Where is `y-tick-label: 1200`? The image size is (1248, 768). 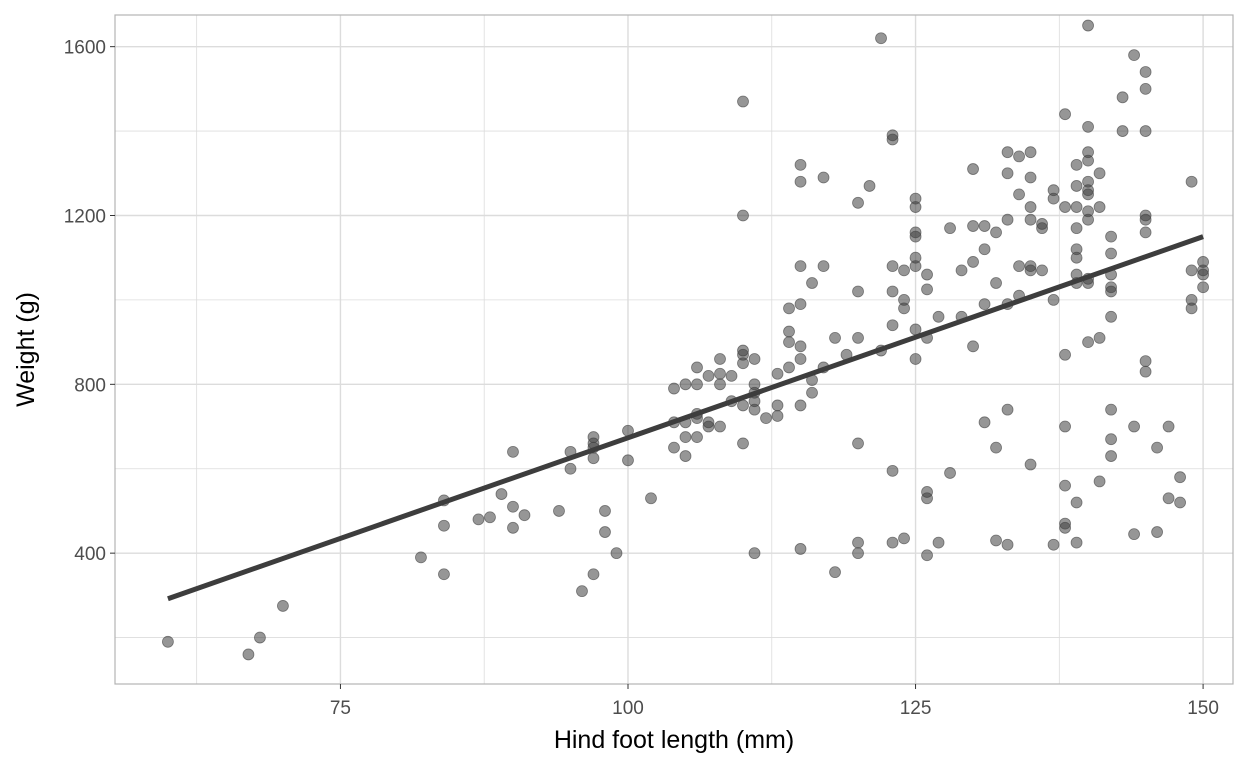 y-tick-label: 1200 is located at coordinates (85, 216).